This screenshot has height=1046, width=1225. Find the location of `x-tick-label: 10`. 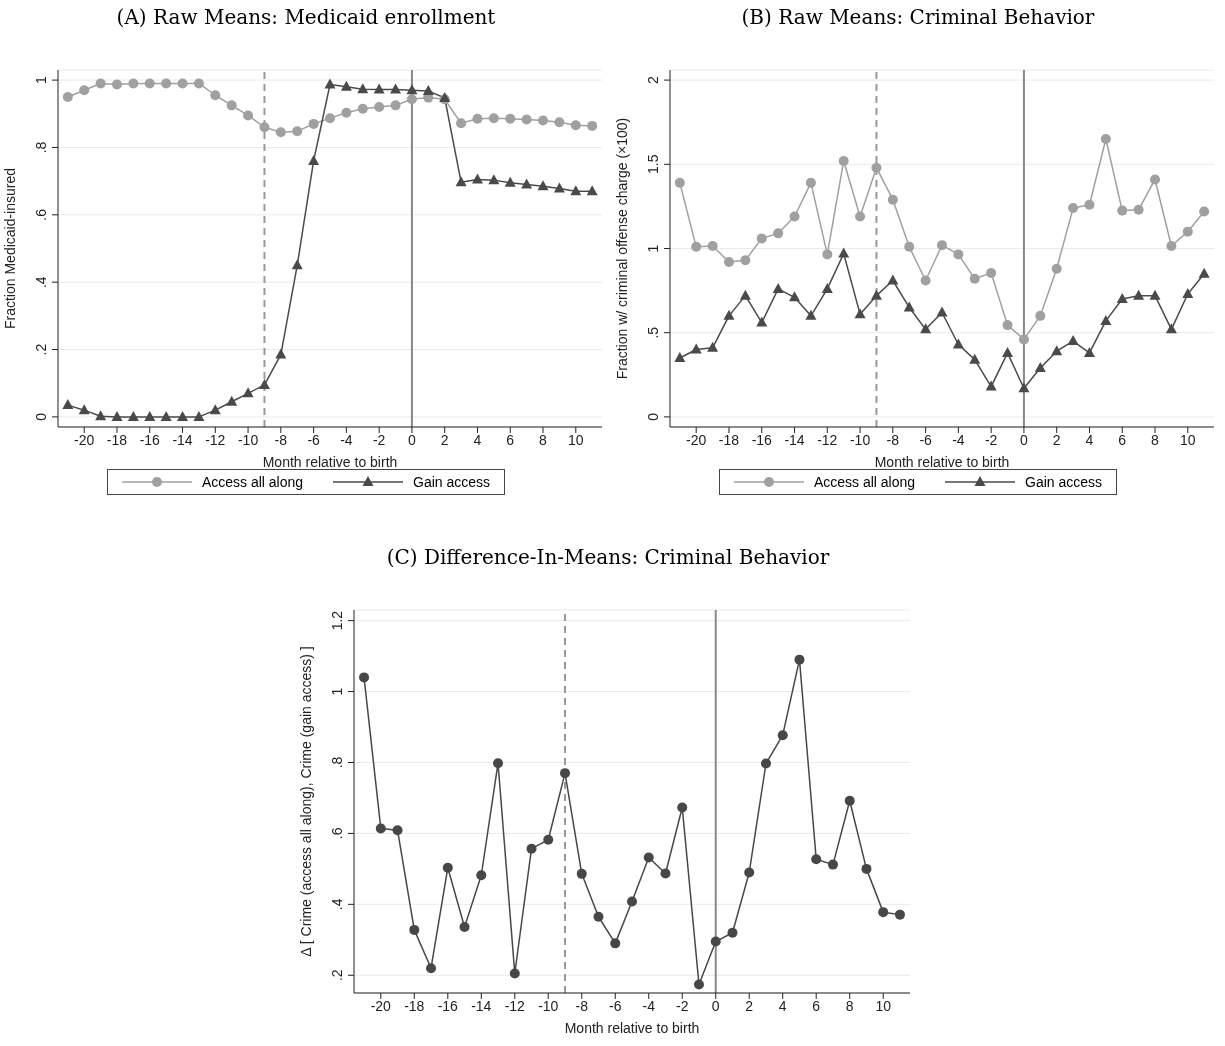

x-tick-label: 10 is located at coordinates (575, 439).